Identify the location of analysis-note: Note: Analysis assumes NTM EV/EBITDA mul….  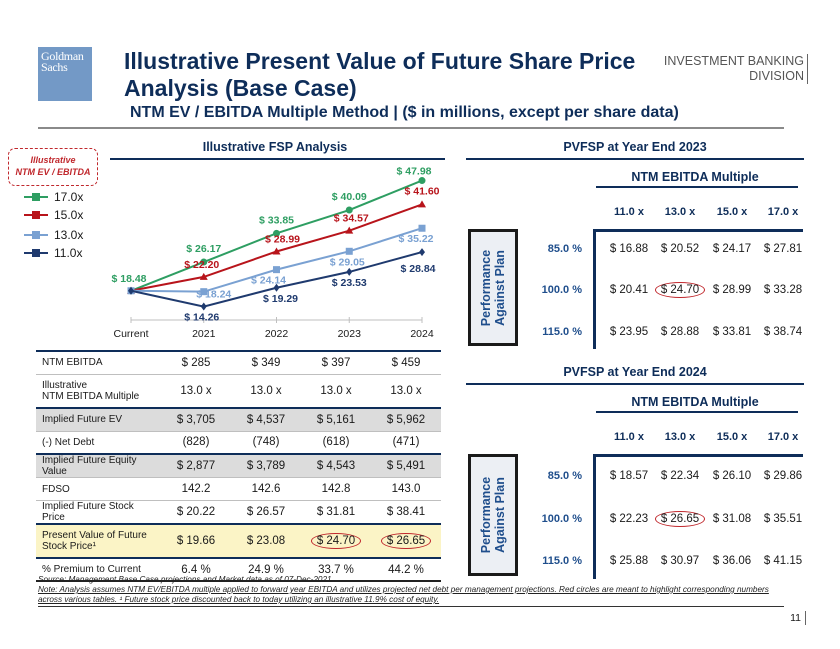
(403, 594).